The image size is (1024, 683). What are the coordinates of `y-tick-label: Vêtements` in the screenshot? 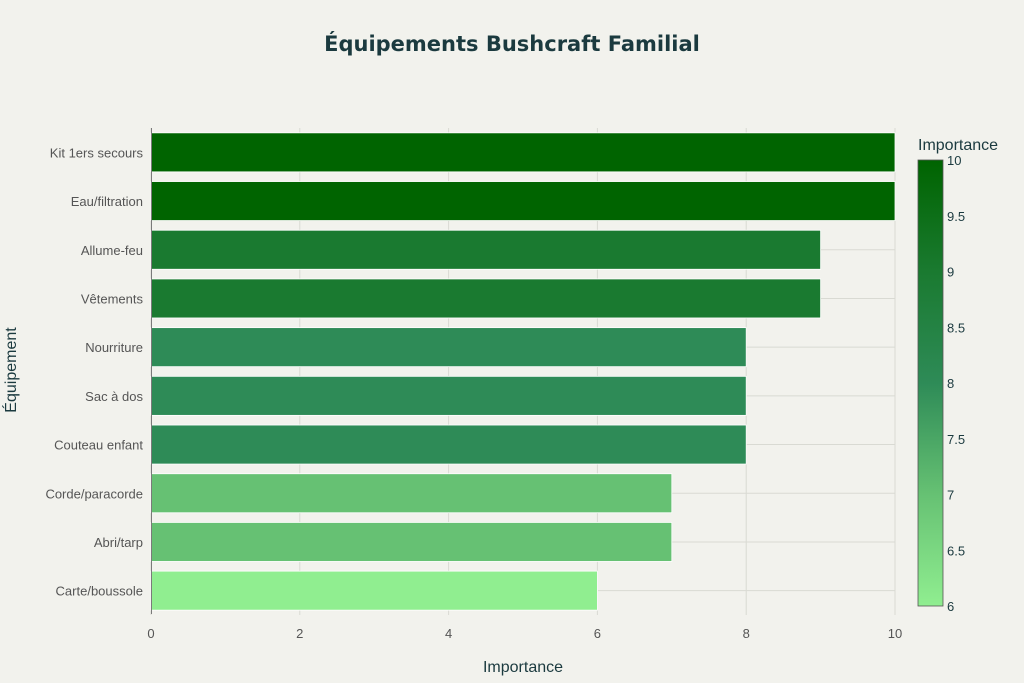 It's located at (112, 298).